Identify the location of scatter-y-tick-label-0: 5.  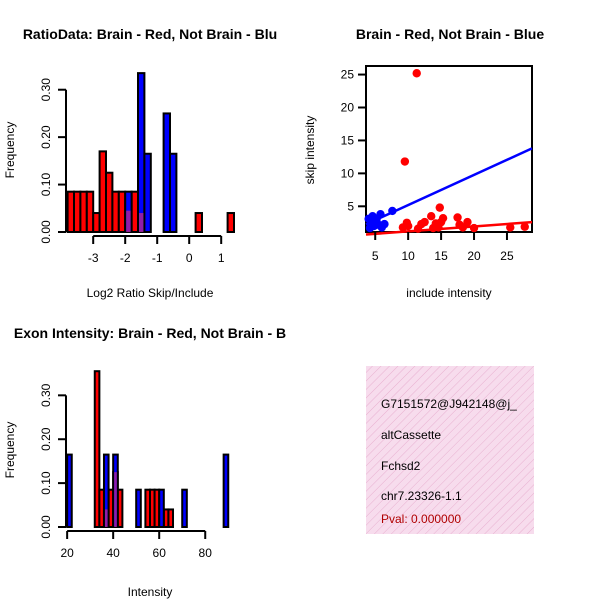
(350, 206).